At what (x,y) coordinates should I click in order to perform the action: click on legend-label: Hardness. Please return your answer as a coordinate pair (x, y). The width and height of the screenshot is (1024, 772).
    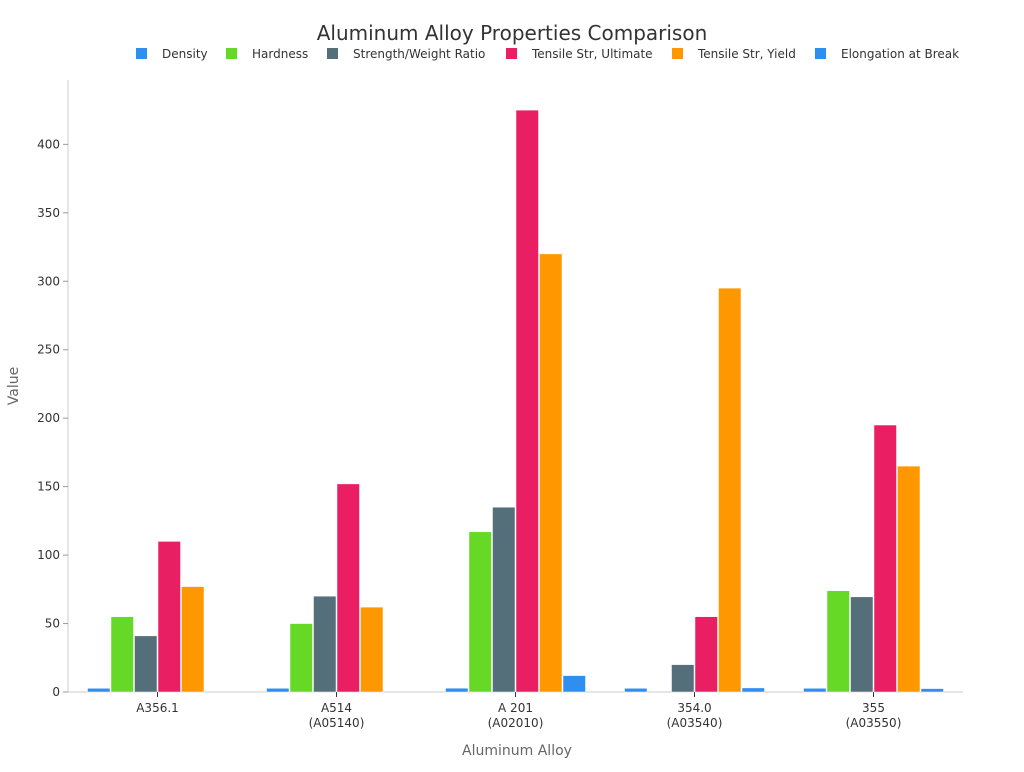
    Looking at the image, I should click on (280, 54).